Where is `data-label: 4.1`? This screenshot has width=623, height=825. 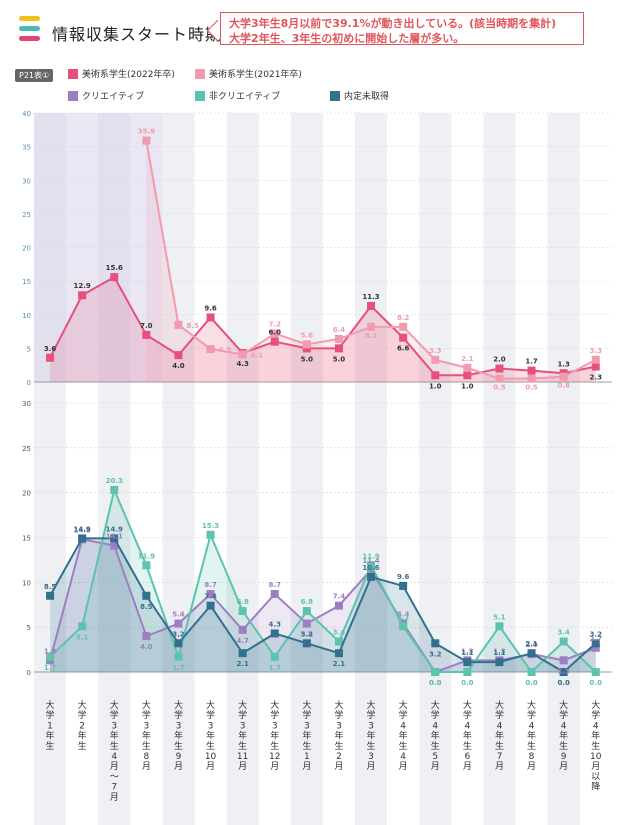
data-label: 4.1 is located at coordinates (257, 355).